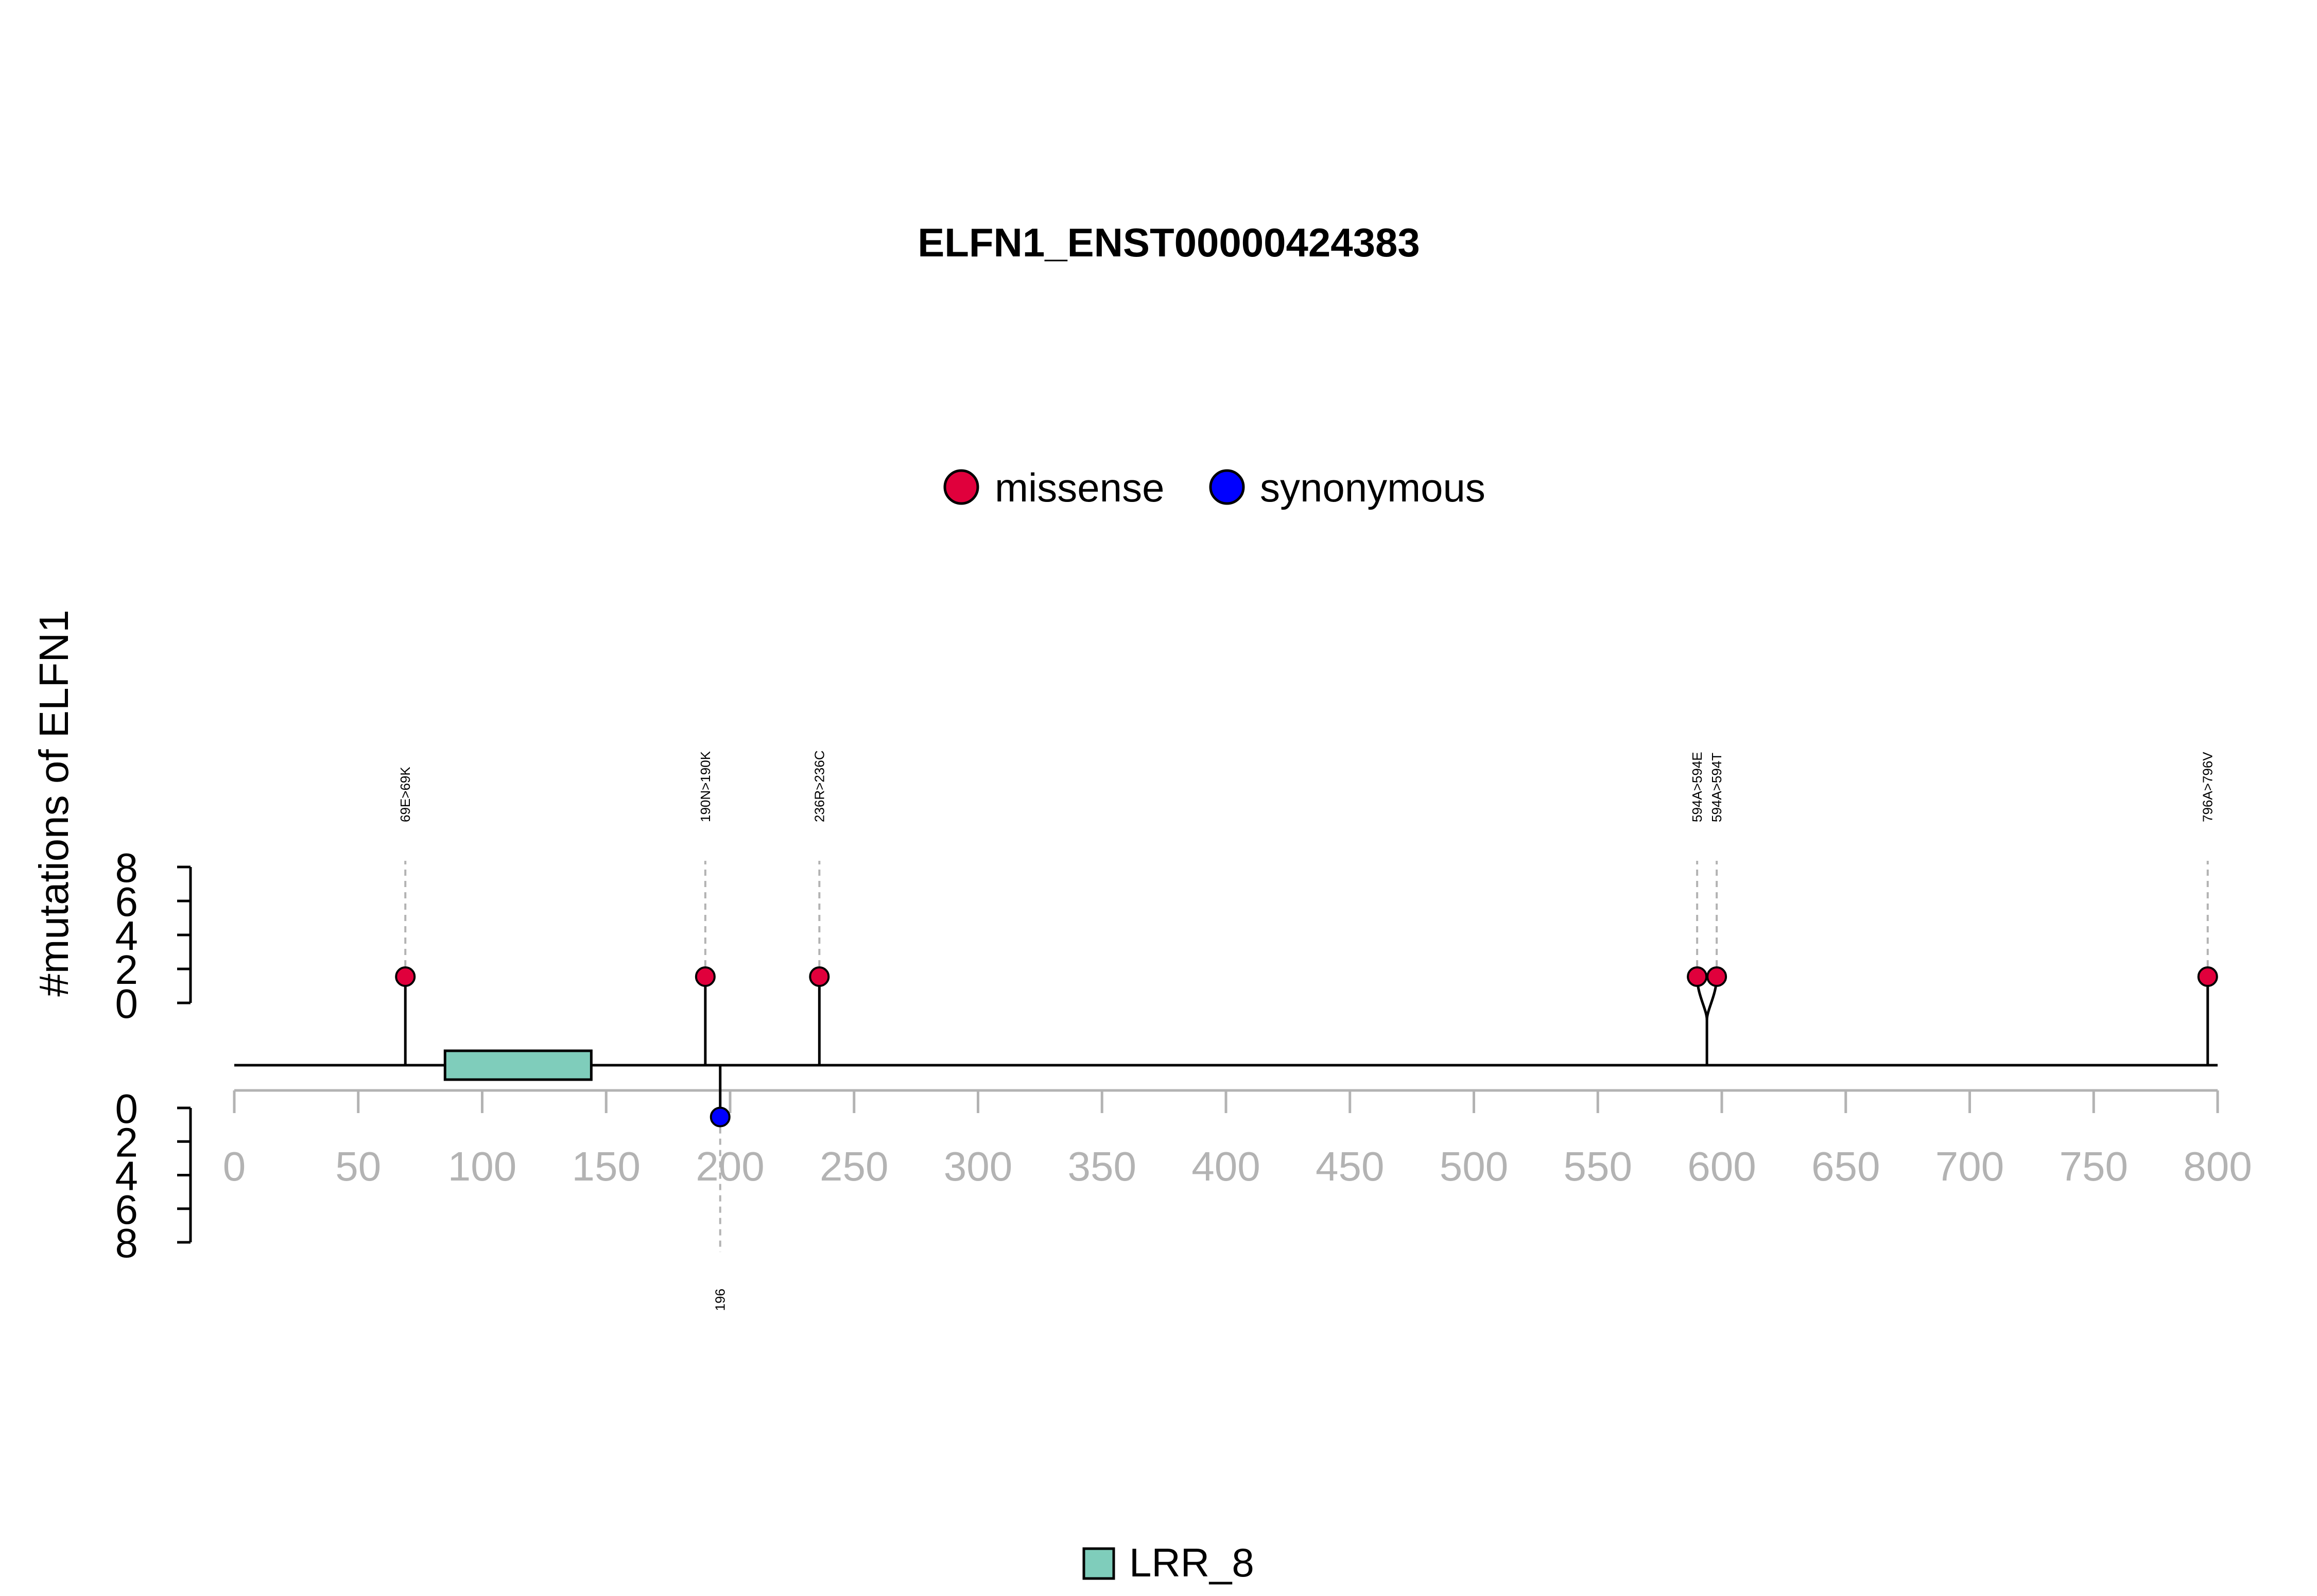  What do you see at coordinates (705, 786) in the screenshot?
I see `mutation-label-190n-190k: 190N>190K` at bounding box center [705, 786].